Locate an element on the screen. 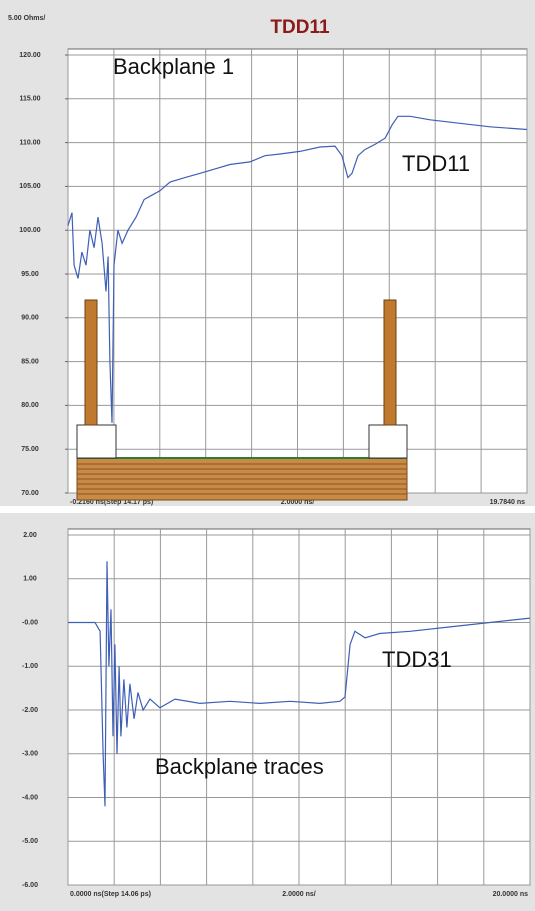  y-tick-label: 2.00 is located at coordinates (30, 535).